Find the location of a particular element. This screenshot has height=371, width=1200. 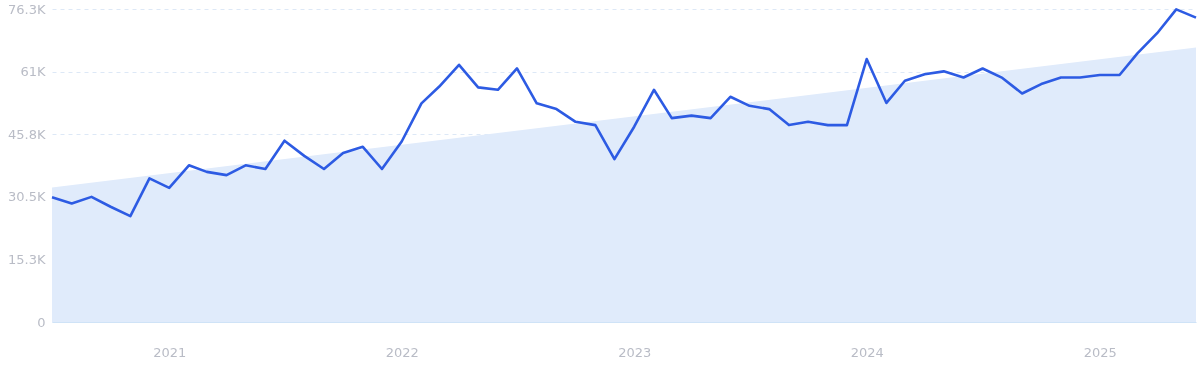

y-tick-label: 61K is located at coordinates (33, 72).